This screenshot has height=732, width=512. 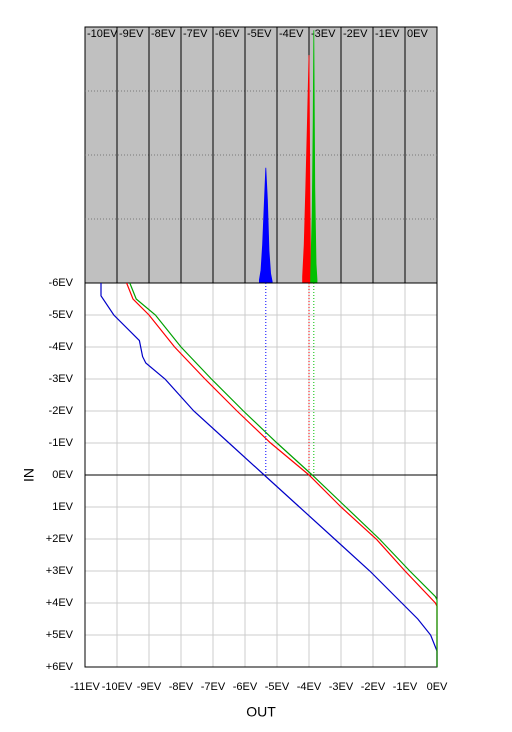 What do you see at coordinates (291, 34) in the screenshot?
I see `column-label: -4EV` at bounding box center [291, 34].